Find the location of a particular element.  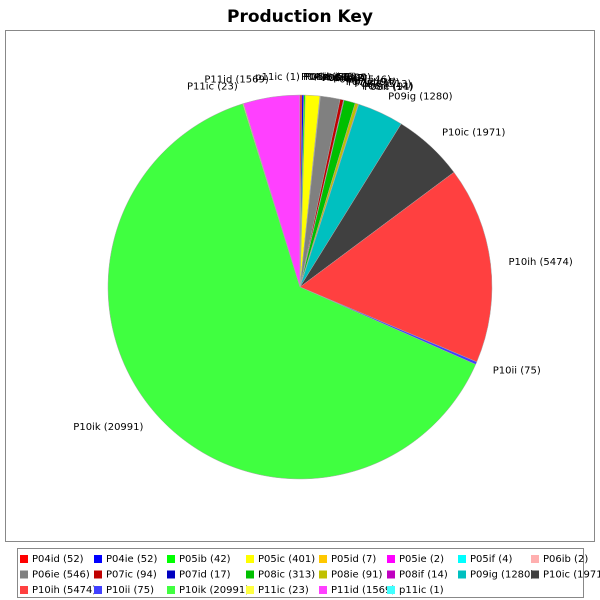

slice-label: P04ie (52) is located at coordinates (328, 77).